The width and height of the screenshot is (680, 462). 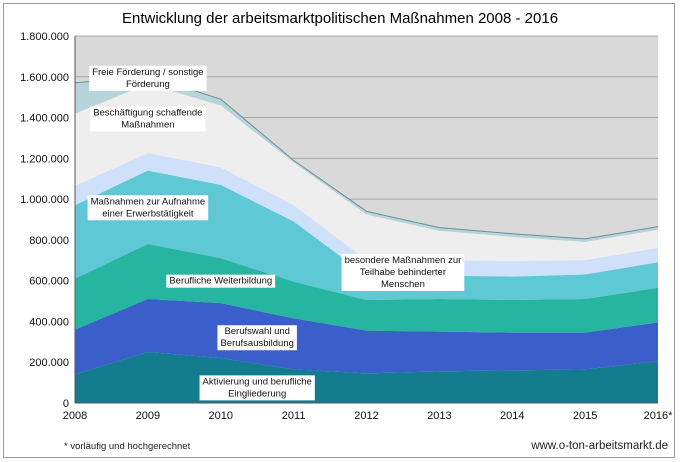 What do you see at coordinates (512, 416) in the screenshot?
I see `x-tick-label: 2014` at bounding box center [512, 416].